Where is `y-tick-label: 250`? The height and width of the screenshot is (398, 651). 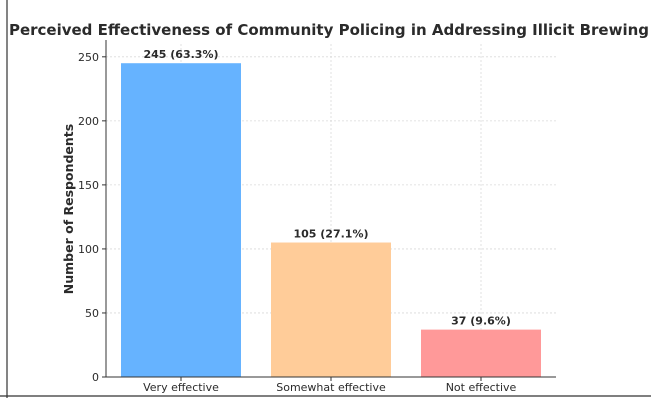
y-tick-label: 250 is located at coordinates (88, 57).